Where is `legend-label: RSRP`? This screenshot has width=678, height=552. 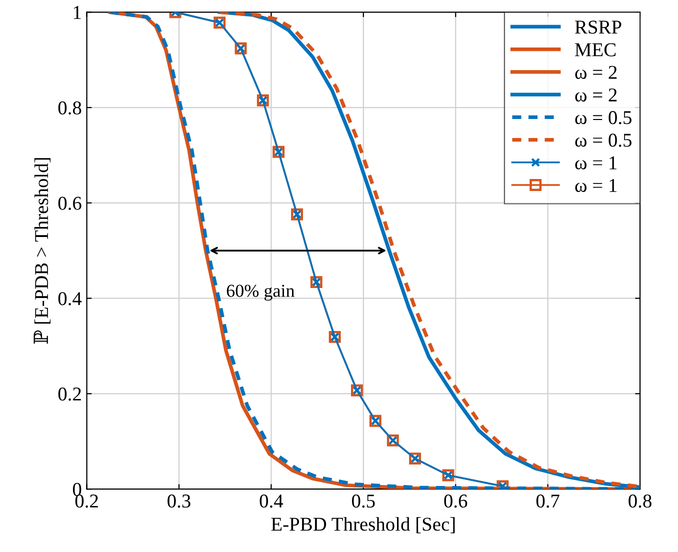 legend-label: RSRP is located at coordinates (598, 27).